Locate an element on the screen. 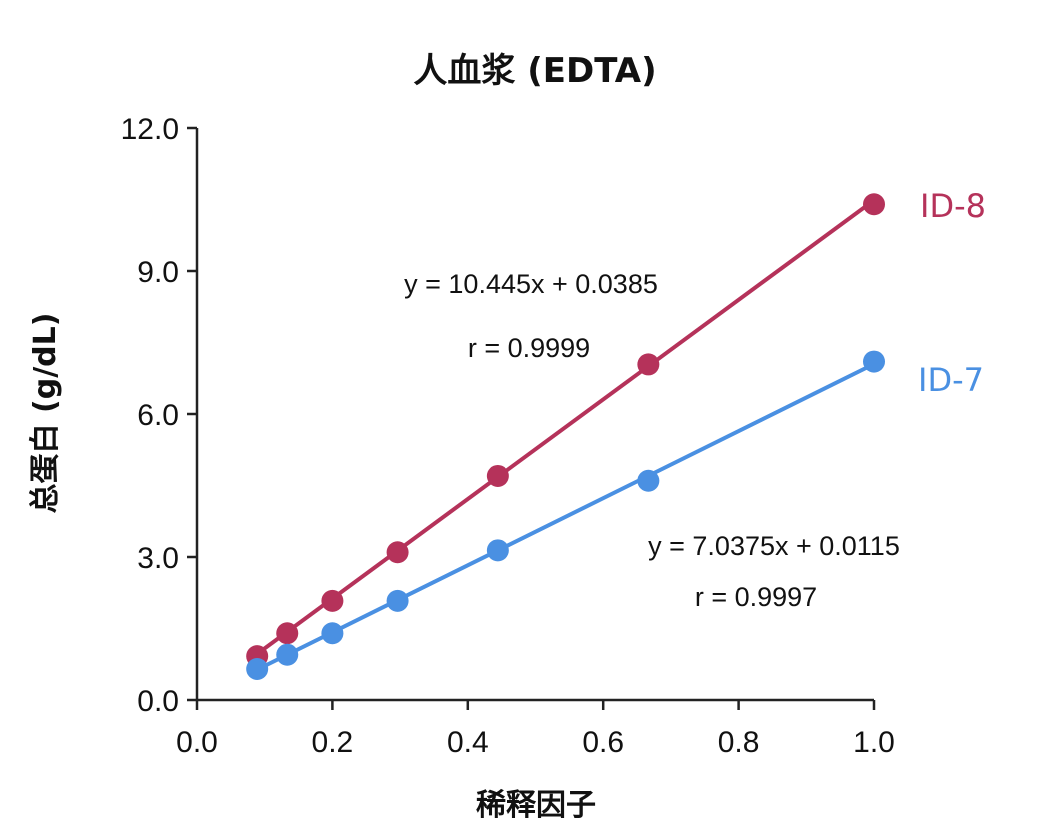  x-axis-title: 稀释因子 is located at coordinates (536, 805).